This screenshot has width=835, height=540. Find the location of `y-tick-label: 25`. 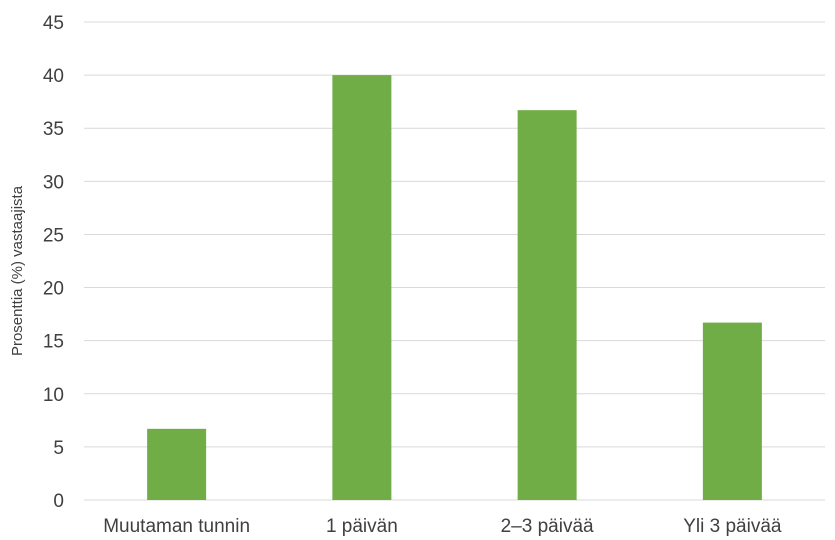

y-tick-label: 25 is located at coordinates (53, 235).